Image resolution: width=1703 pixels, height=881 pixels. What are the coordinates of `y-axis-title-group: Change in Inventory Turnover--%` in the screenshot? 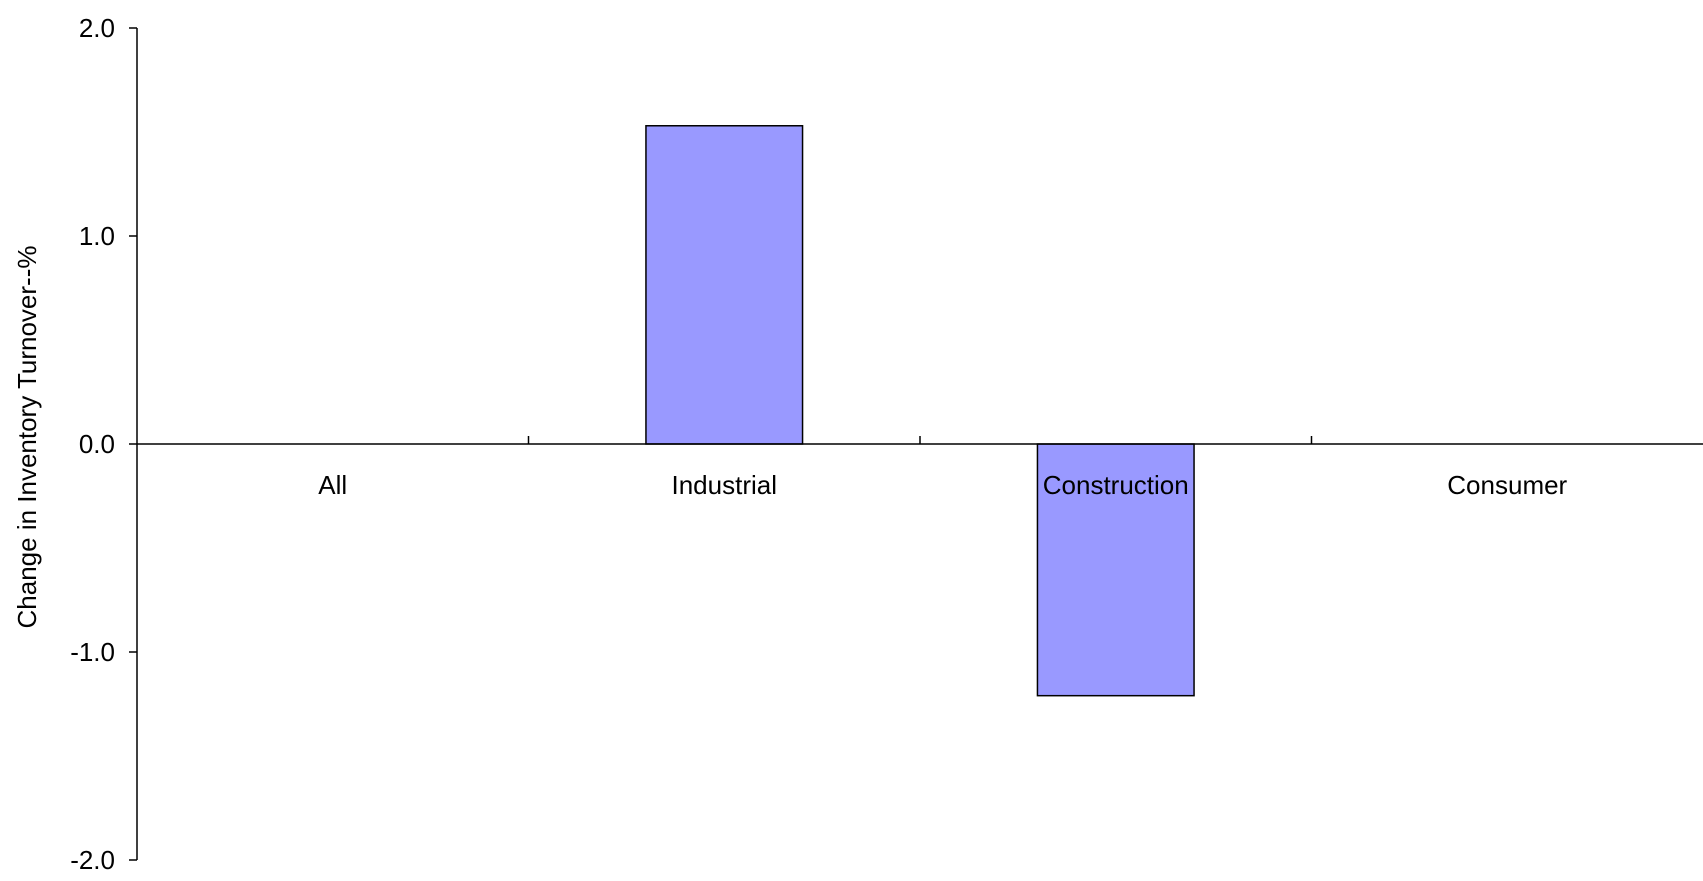 It's located at (27, 437).